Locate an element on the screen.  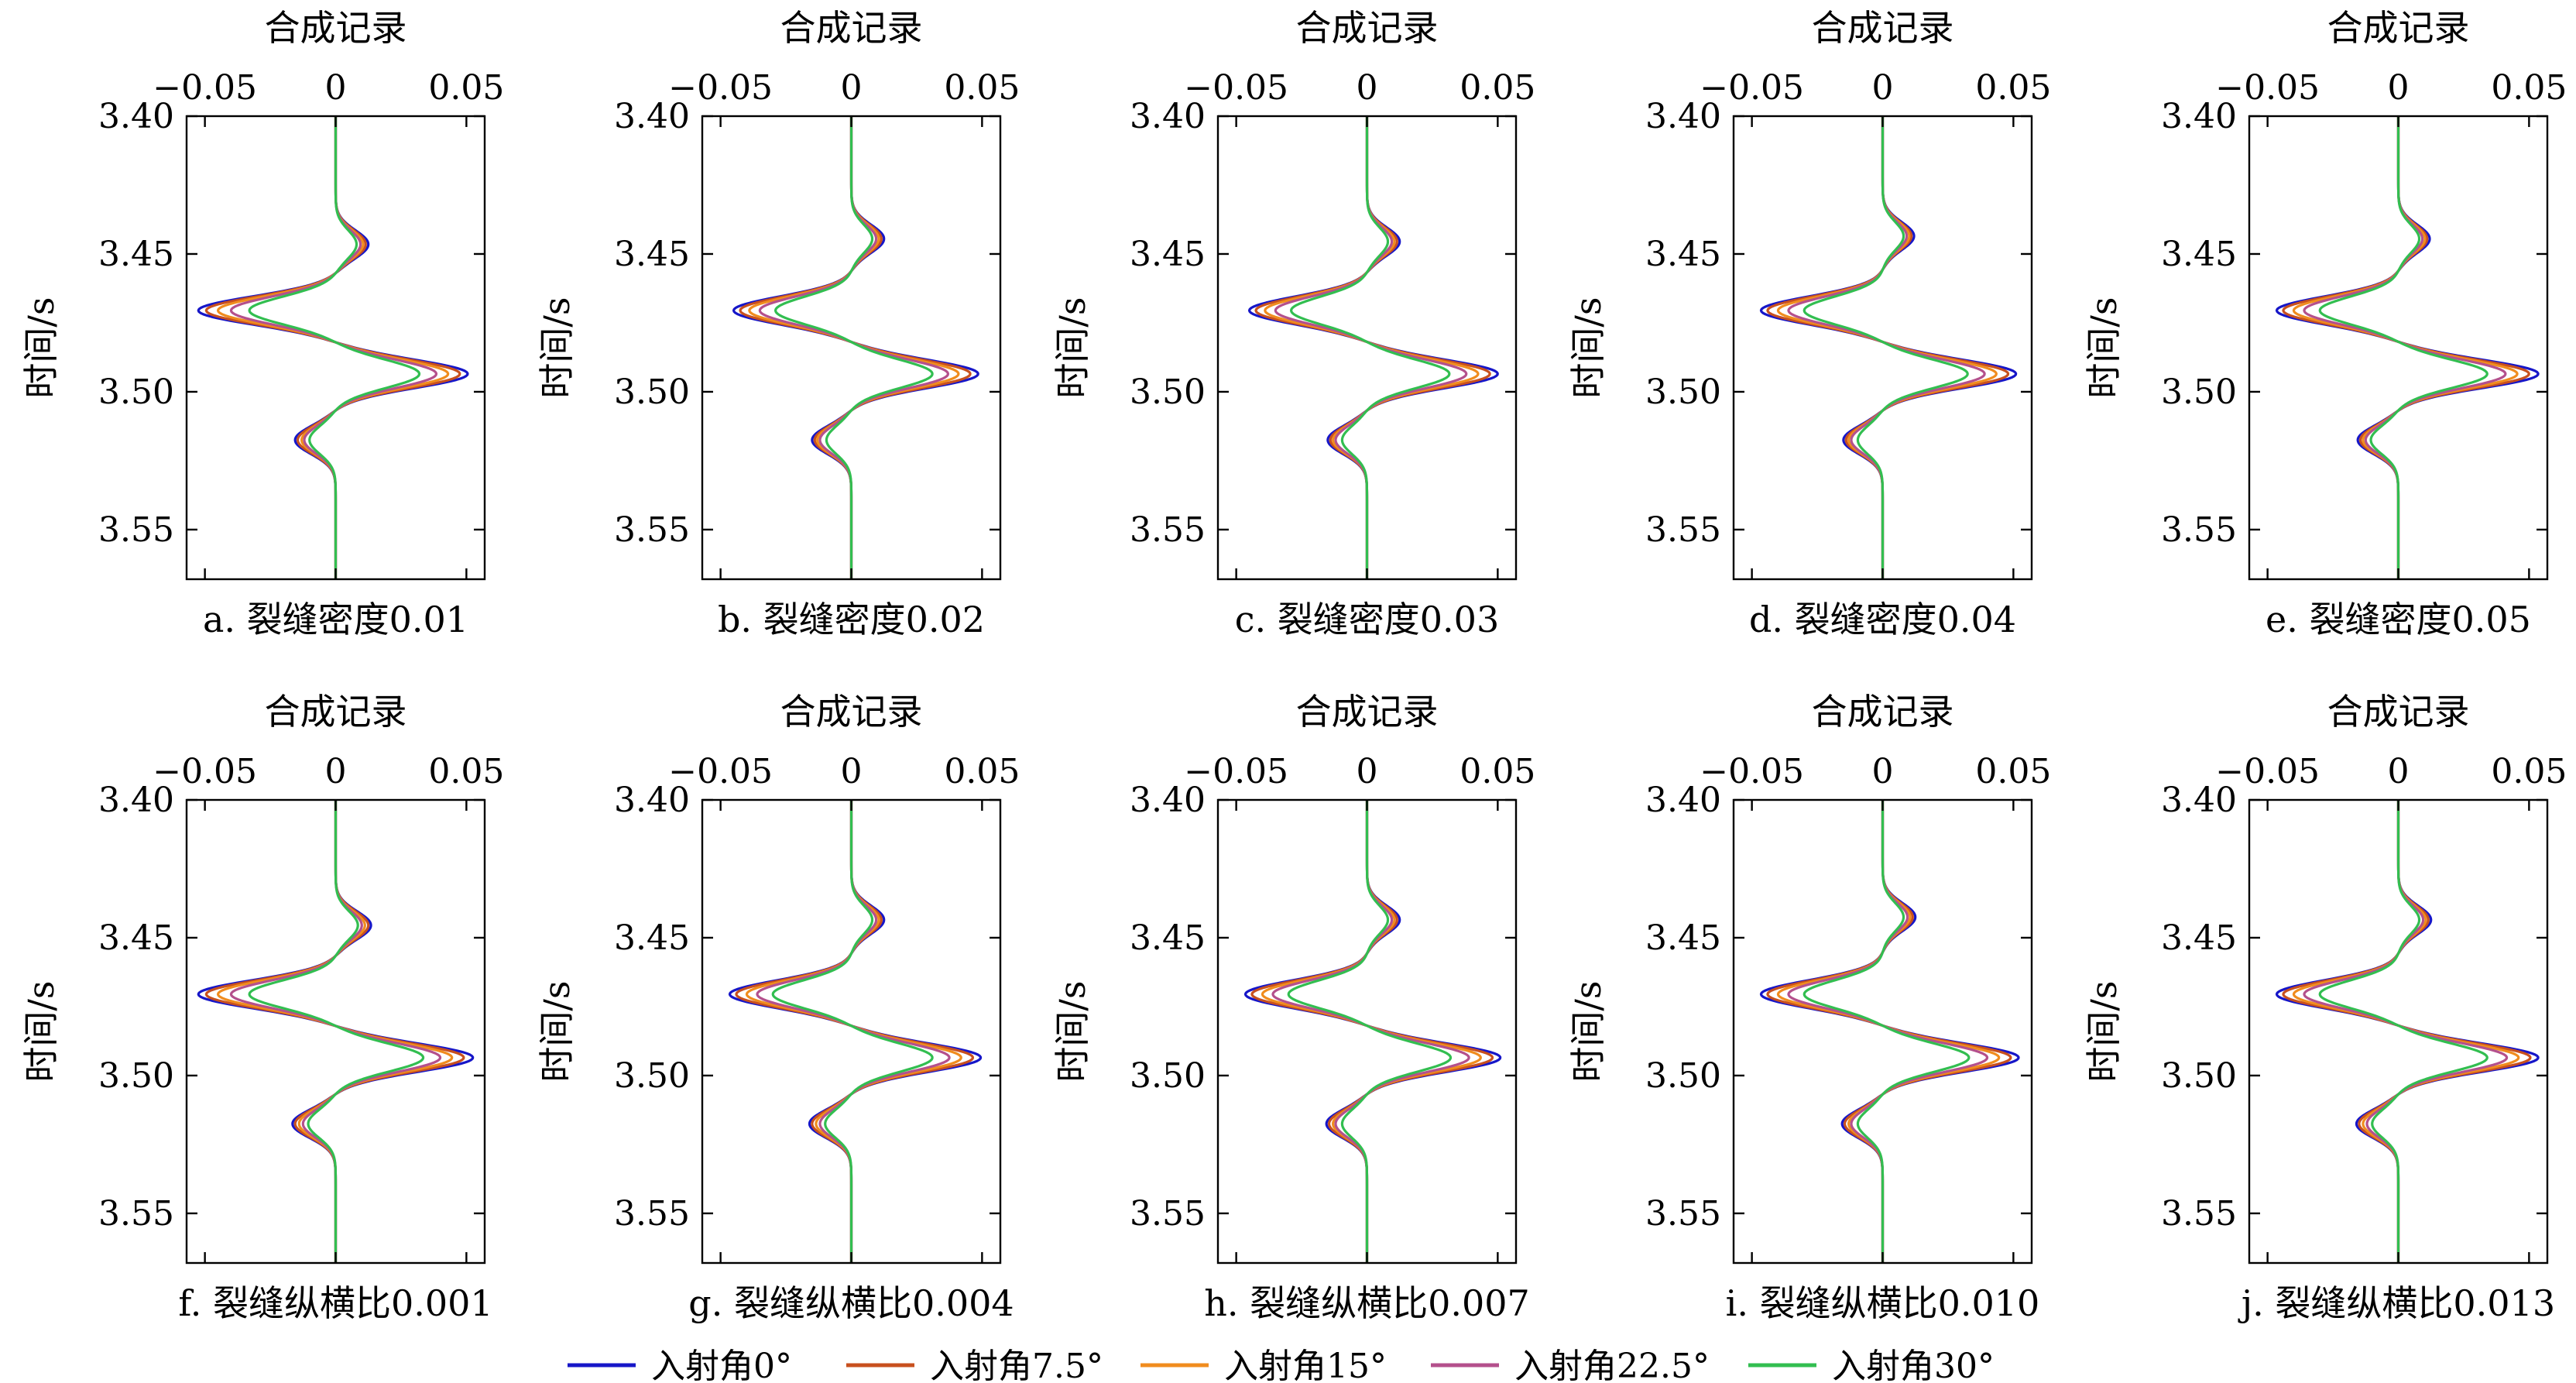
legend-label: 入射角30° is located at coordinates (1913, 1365).